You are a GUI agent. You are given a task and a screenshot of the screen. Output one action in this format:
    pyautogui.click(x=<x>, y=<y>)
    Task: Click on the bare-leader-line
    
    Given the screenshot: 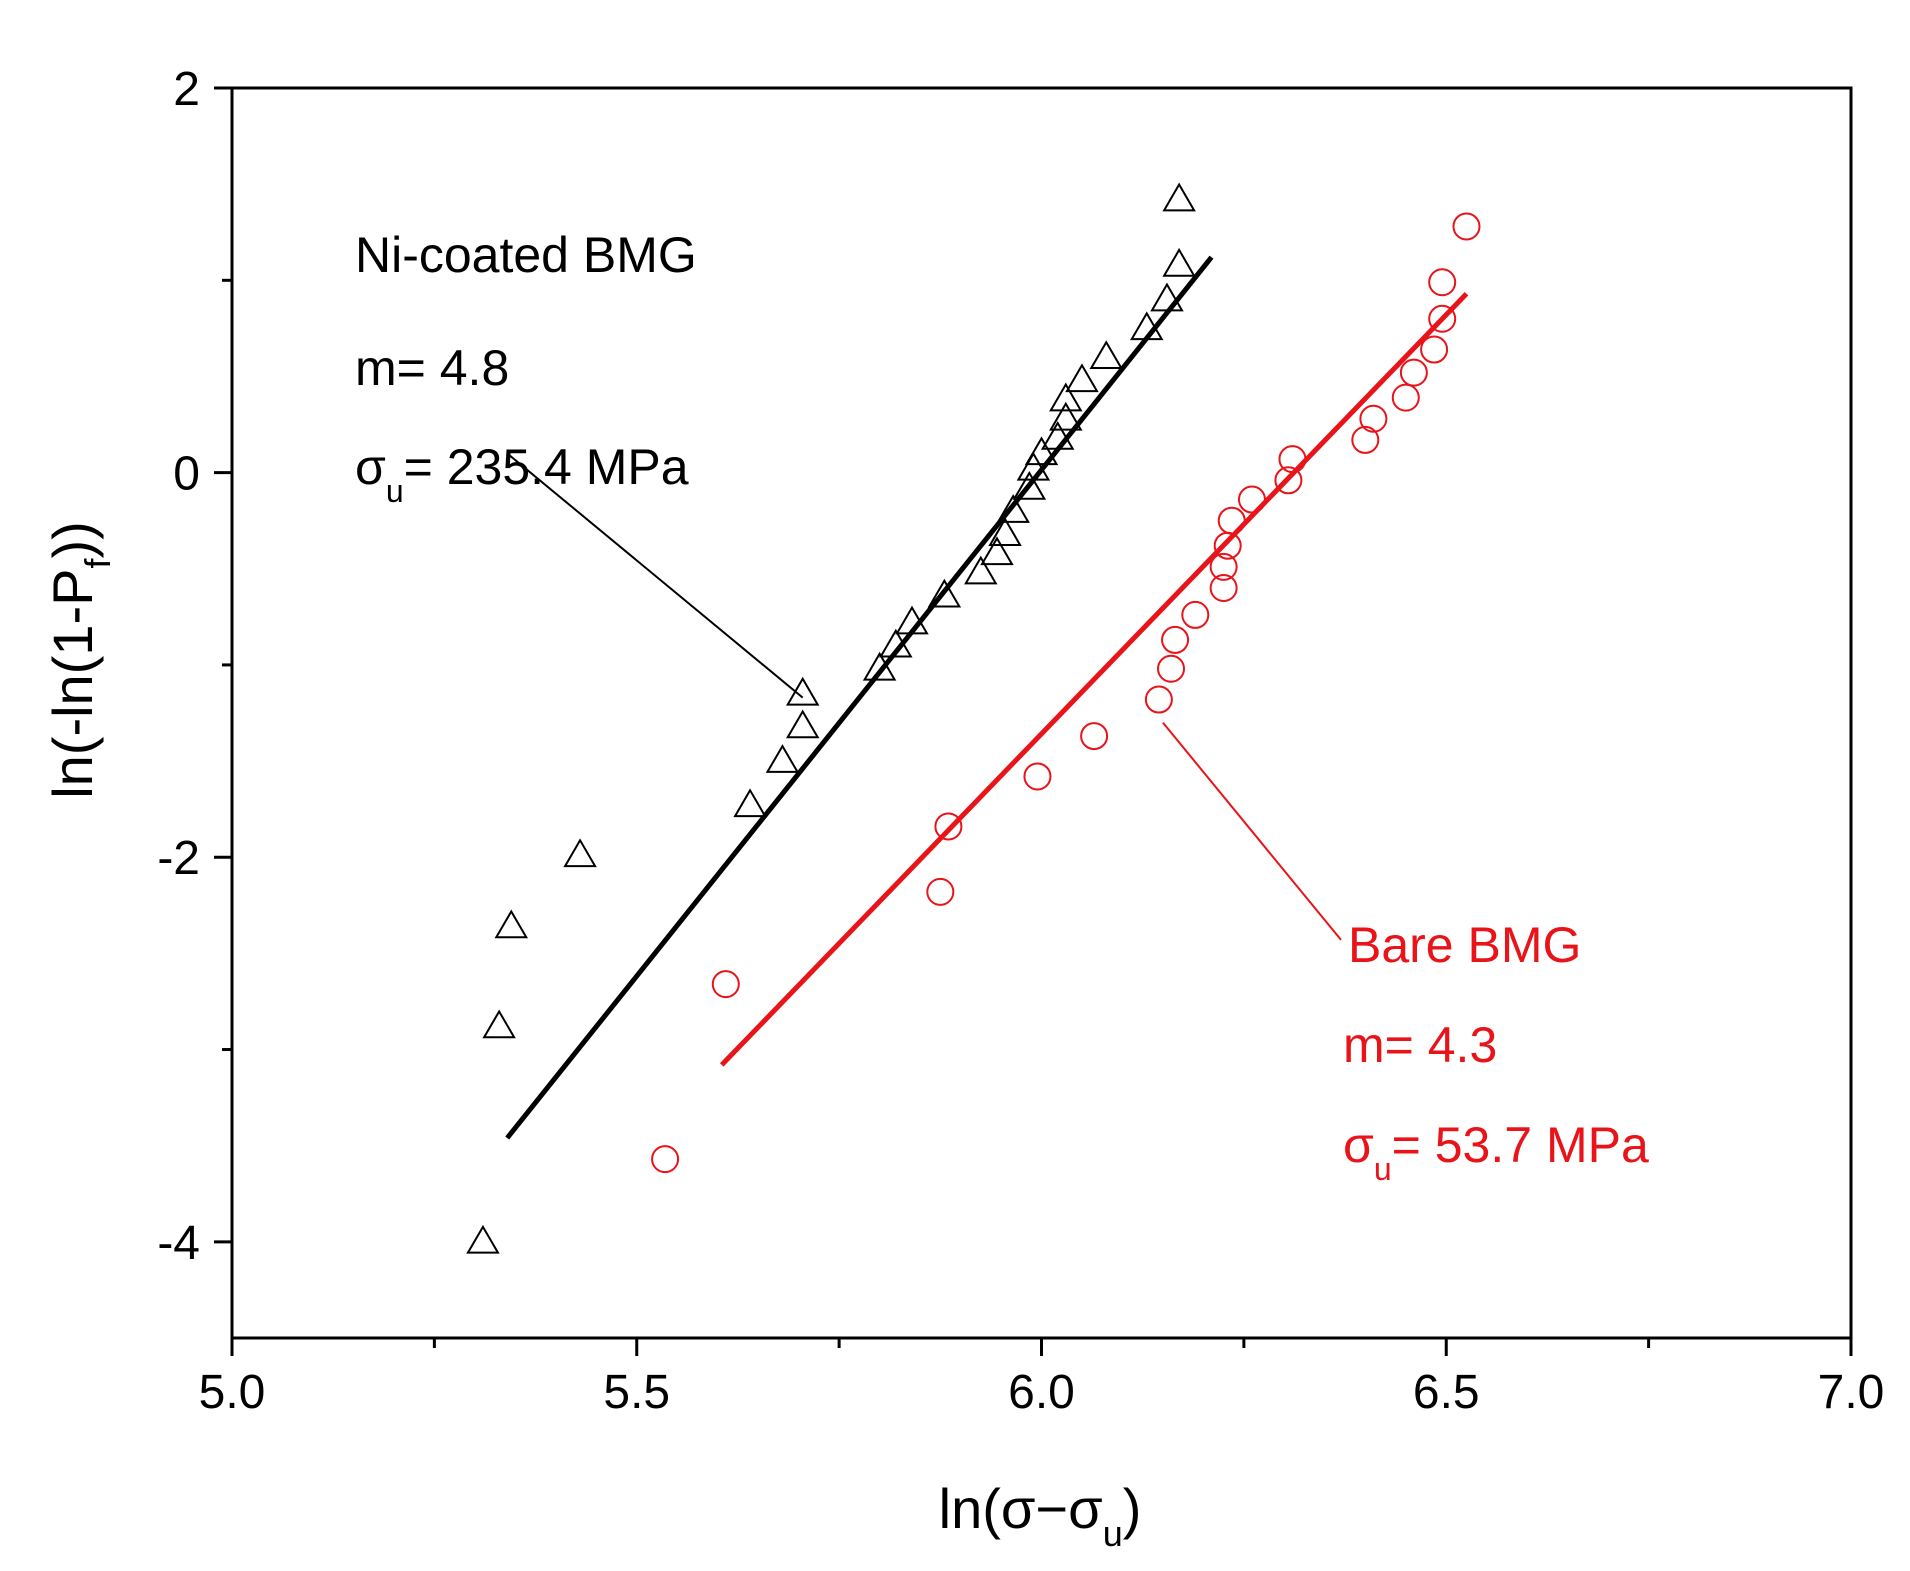 What is the action you would take?
    pyautogui.click(x=1252, y=831)
    